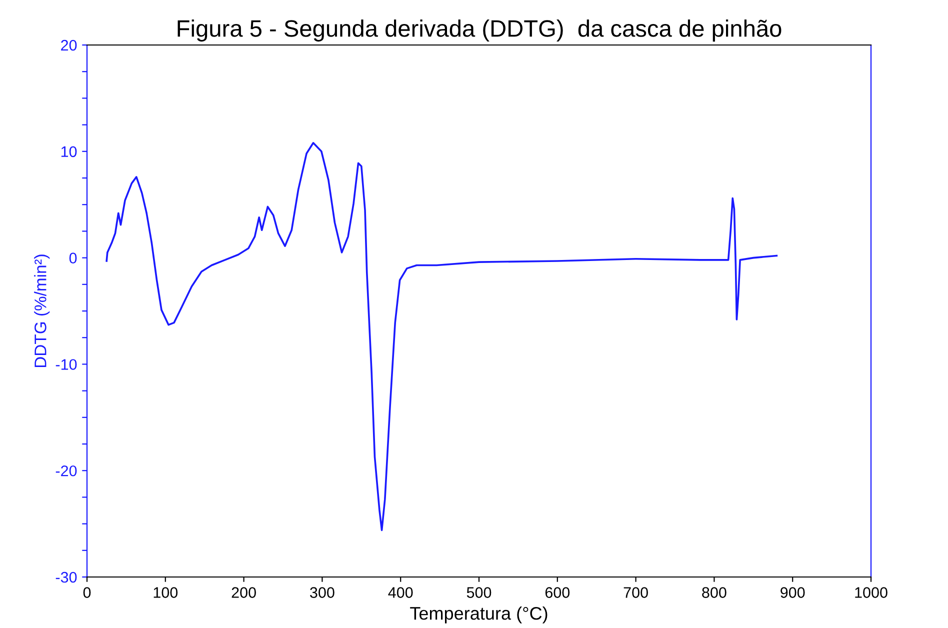 This screenshot has height=628, width=948. I want to click on y-tick-label: 20, so click(69, 45).